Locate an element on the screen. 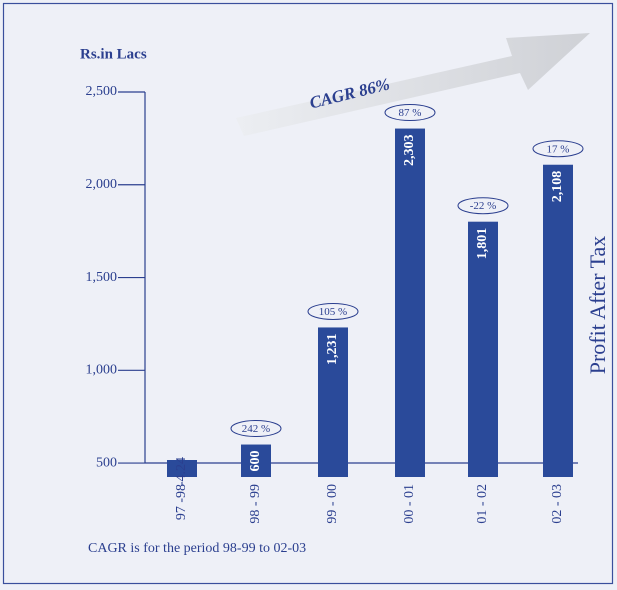 This screenshot has height=590, width=617. y-tick-label: 1,500 is located at coordinates (102, 277).